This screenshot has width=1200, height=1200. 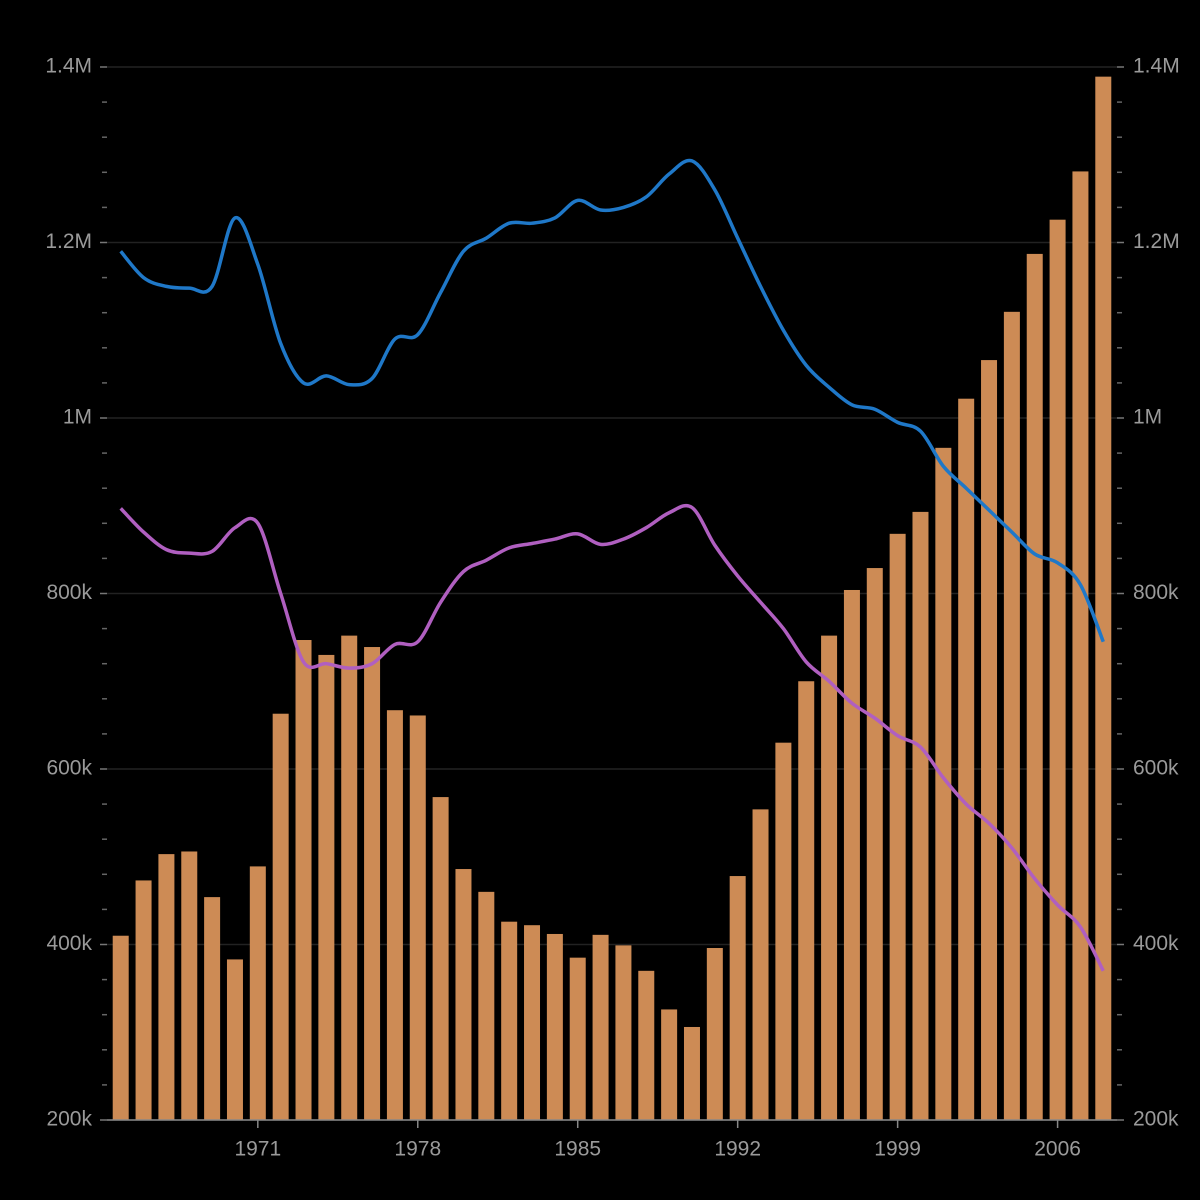 What do you see at coordinates (1156, 943) in the screenshot?
I see `y2-tick-label: 400k` at bounding box center [1156, 943].